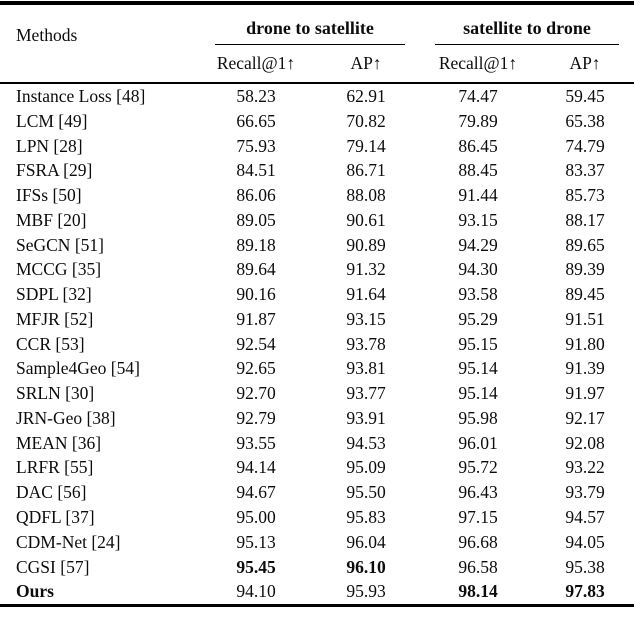 The width and height of the screenshot is (634, 620). What do you see at coordinates (256, 170) in the screenshot?
I see `metric-value: 84.51` at bounding box center [256, 170].